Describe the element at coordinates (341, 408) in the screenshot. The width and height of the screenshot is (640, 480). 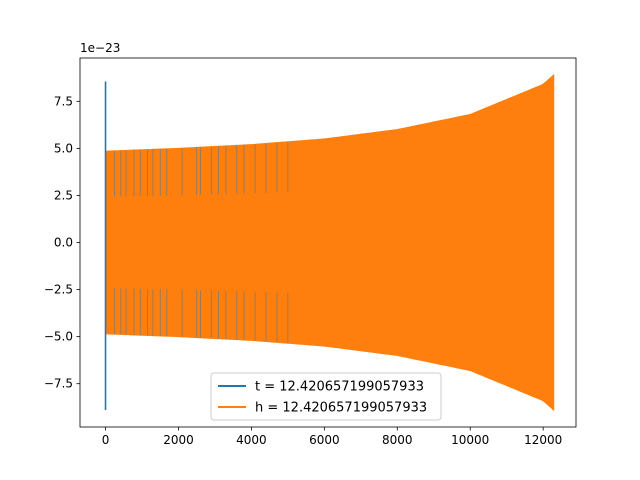
I see `legend-label: h = 12.420657199057933` at that location.